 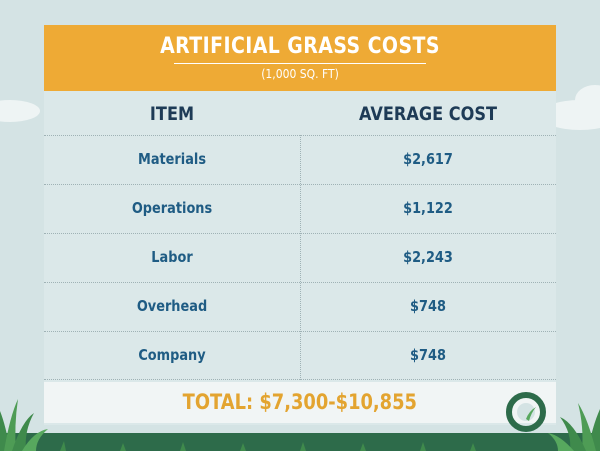 I want to click on cloud-right-small, so click(x=587, y=100).